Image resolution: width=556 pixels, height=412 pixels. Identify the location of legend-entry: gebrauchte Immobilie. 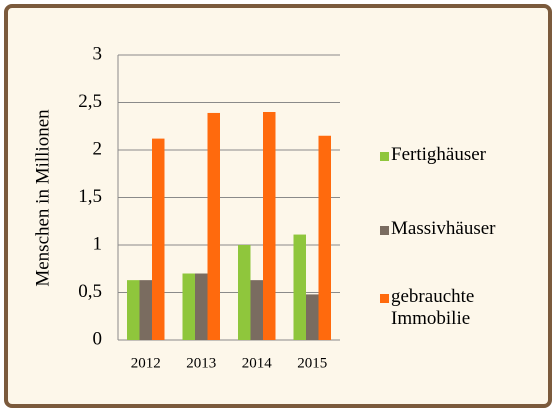
(455, 308).